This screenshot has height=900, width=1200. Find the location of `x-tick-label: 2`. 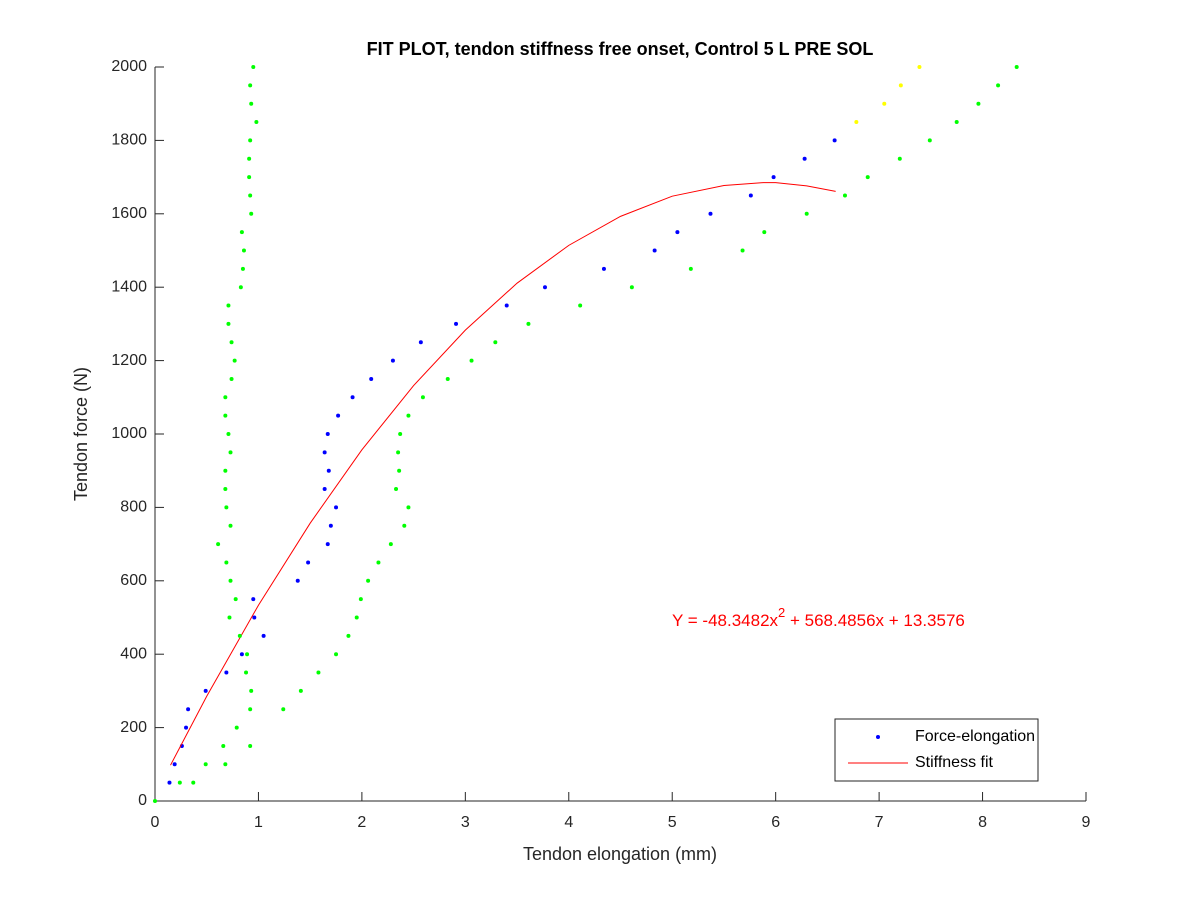

x-tick-label: 2 is located at coordinates (361, 822).